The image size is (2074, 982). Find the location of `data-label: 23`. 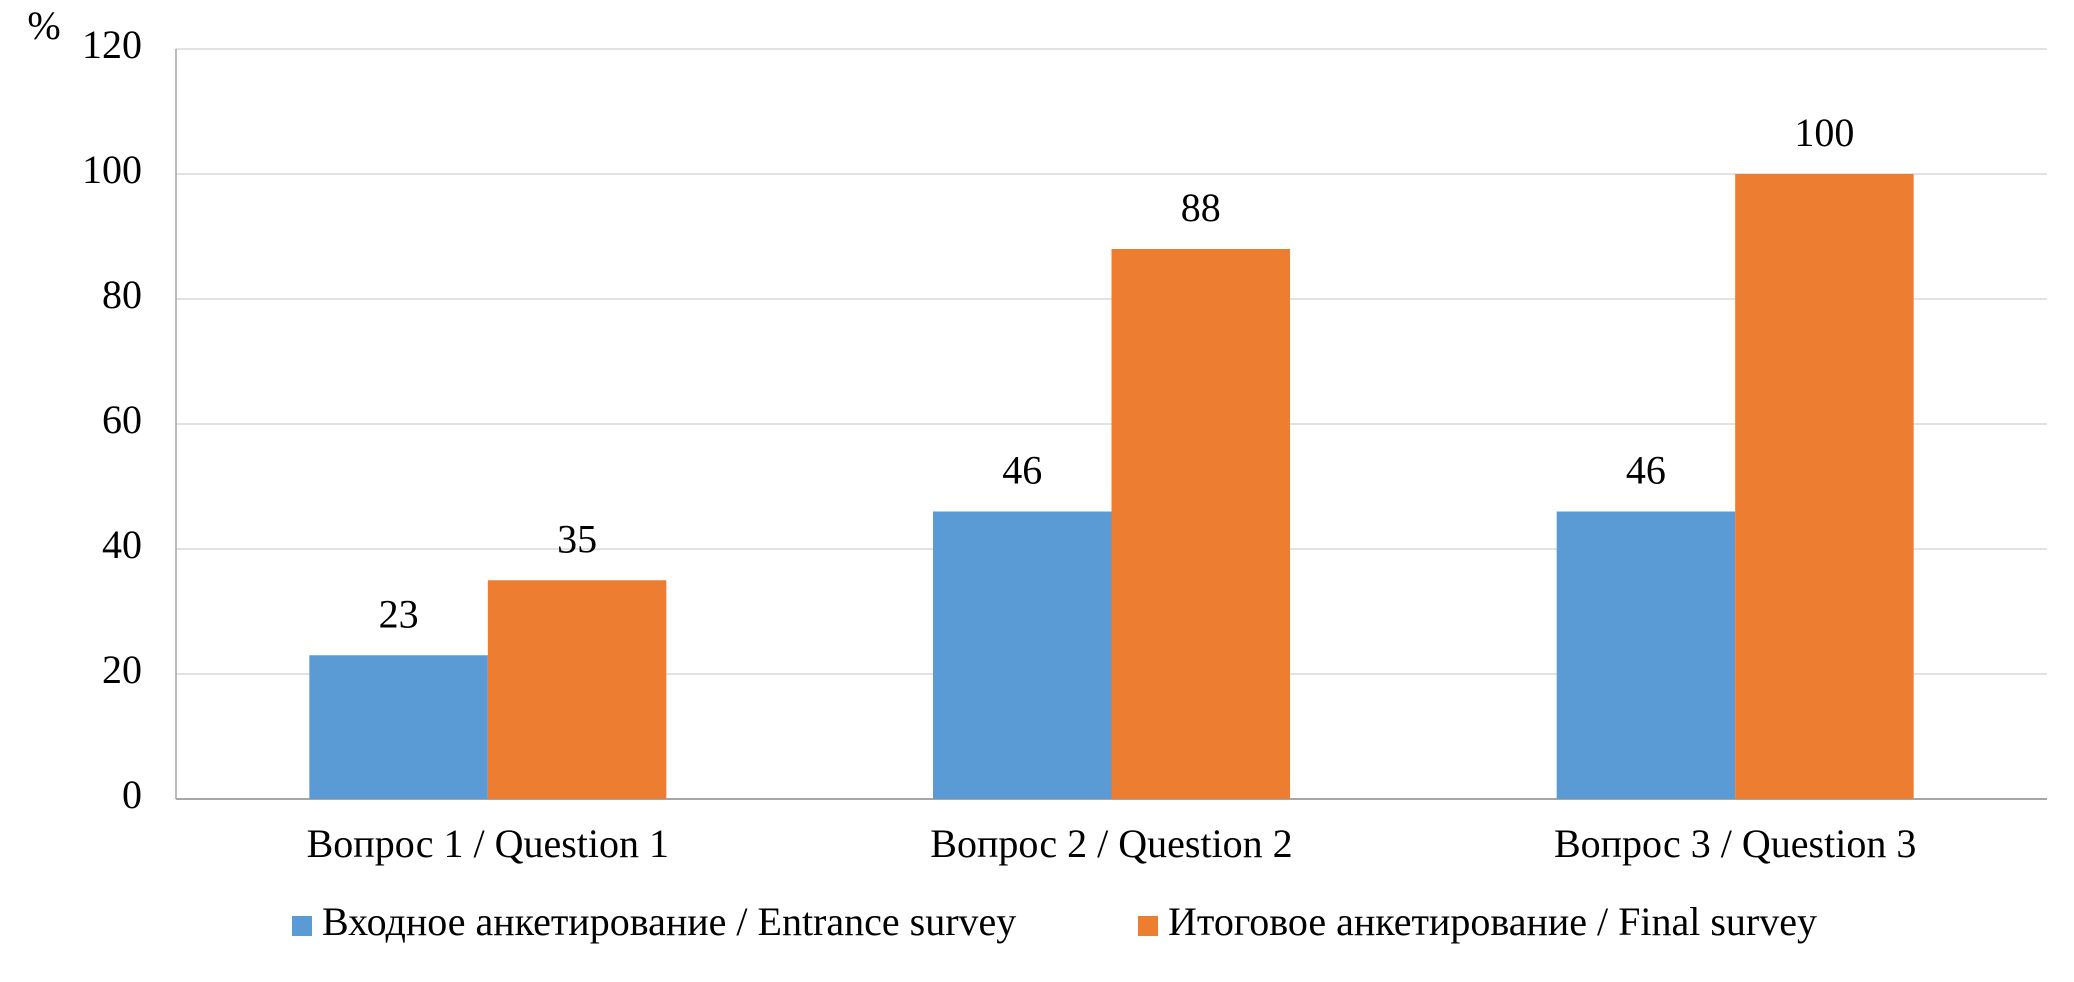

data-label: 23 is located at coordinates (399, 613).